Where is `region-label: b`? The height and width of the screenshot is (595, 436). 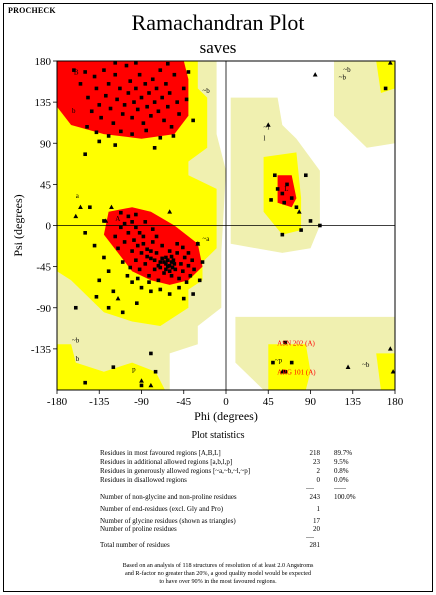 region-label: b is located at coordinates (74, 111).